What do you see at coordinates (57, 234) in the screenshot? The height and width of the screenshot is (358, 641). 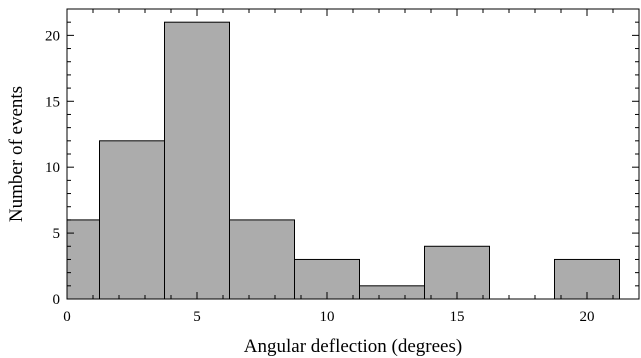 I see `y-tick-label: 5` at bounding box center [57, 234].